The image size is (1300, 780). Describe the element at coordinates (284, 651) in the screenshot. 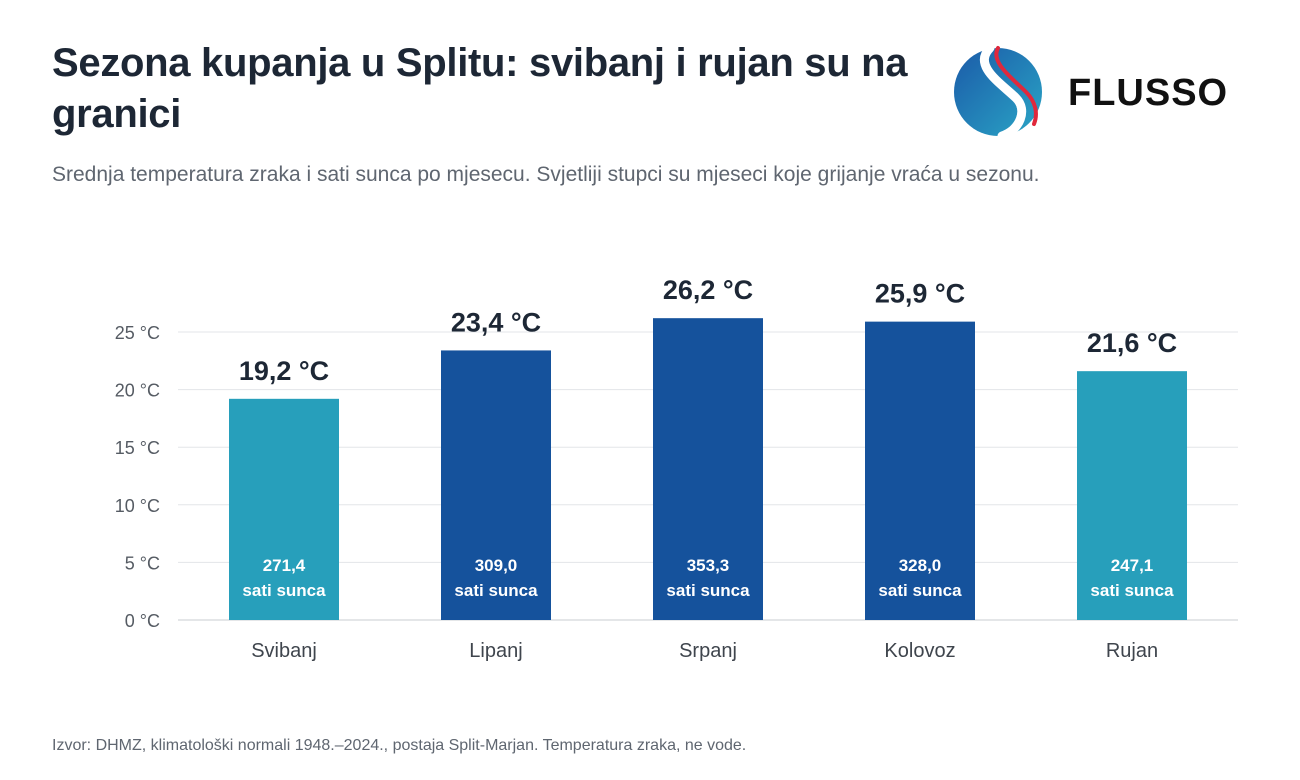

I see `x-tick-label: Svibanj` at that location.